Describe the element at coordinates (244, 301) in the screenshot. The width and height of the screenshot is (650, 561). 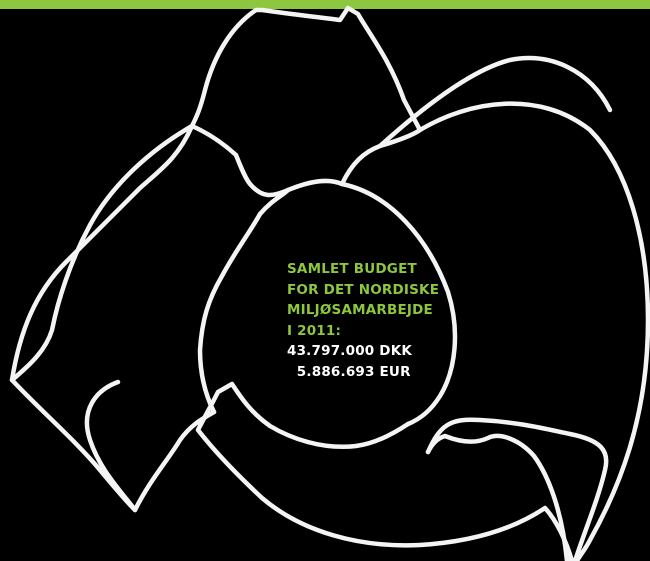
I see `left-arrow-shaft` at that location.